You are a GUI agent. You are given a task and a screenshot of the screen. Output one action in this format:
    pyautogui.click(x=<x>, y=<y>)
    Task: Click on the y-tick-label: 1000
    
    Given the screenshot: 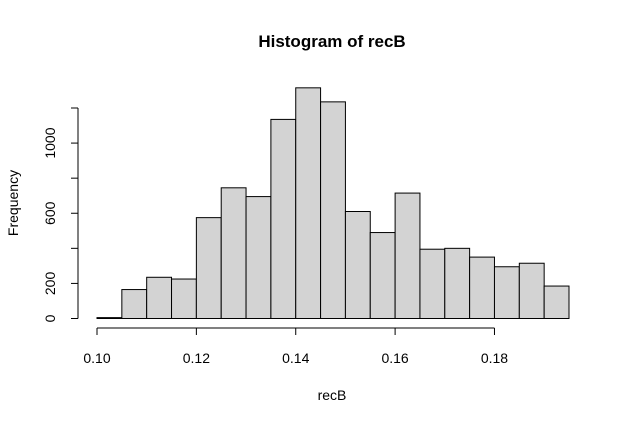 What is the action you would take?
    pyautogui.click(x=50, y=142)
    